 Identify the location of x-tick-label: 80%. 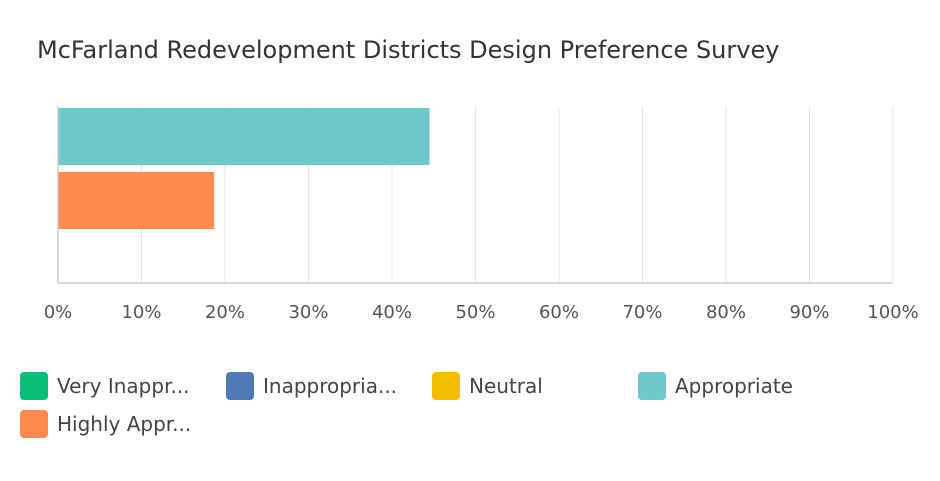
(726, 312).